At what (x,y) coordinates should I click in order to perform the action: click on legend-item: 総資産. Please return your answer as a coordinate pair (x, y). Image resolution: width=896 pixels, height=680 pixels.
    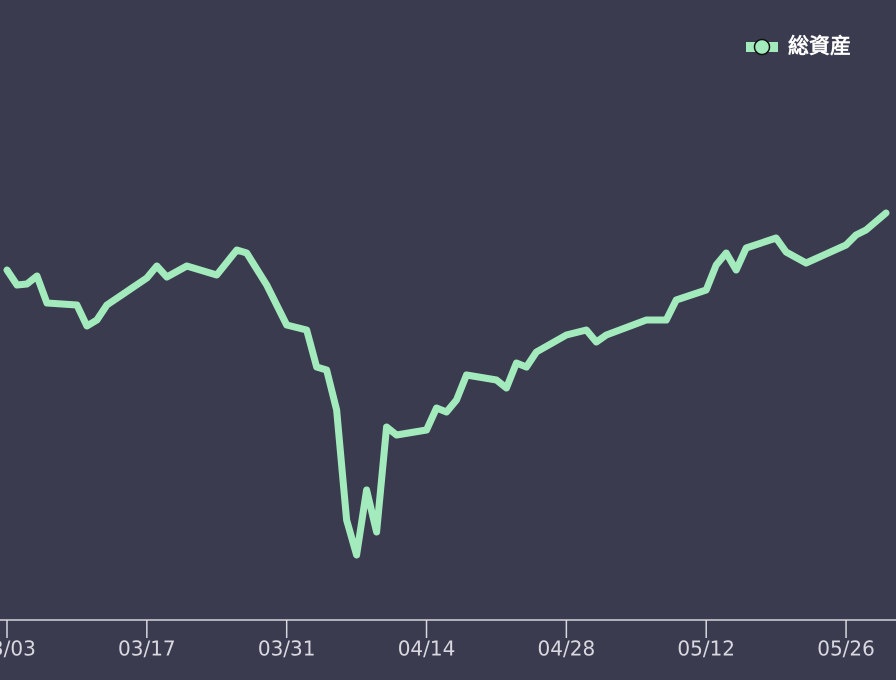
    Looking at the image, I should click on (798, 46).